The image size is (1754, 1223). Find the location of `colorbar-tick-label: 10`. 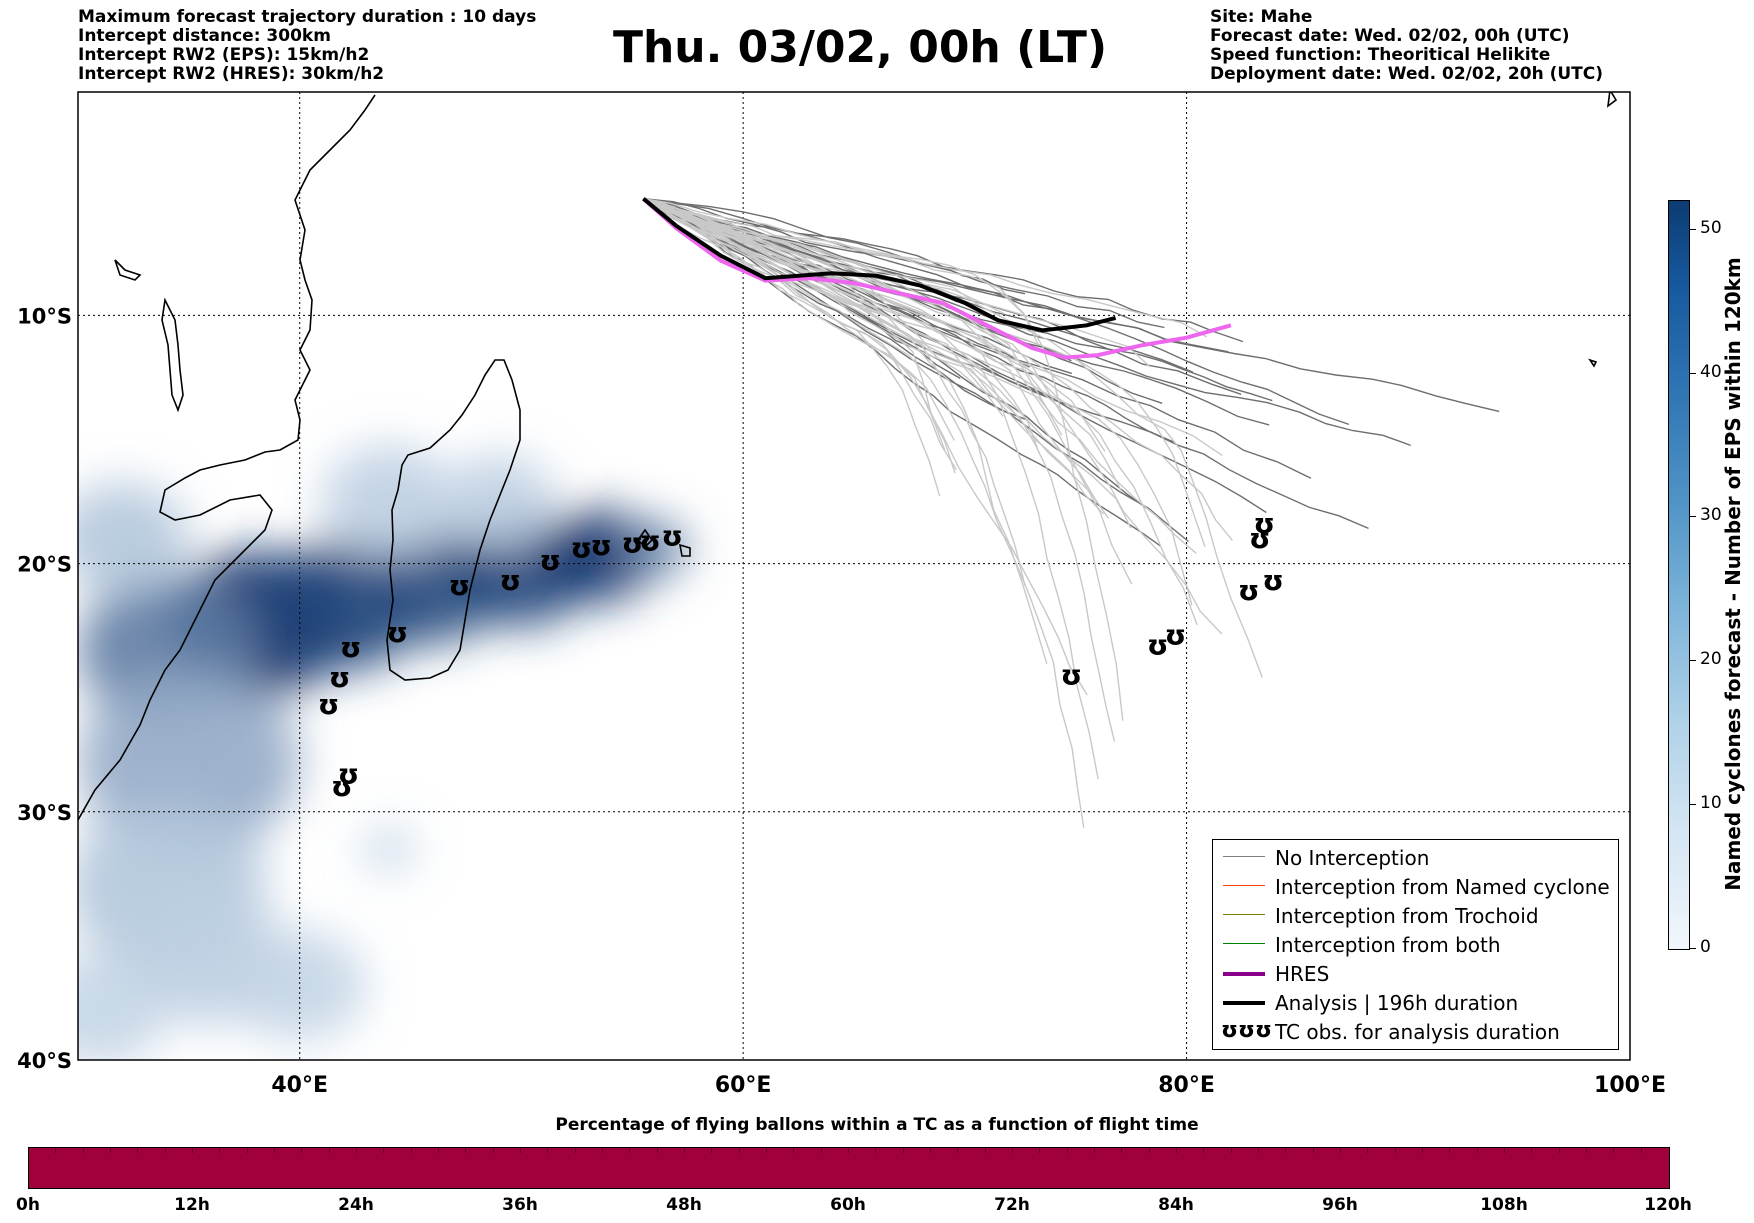

colorbar-tick-label: 10 is located at coordinates (1711, 803).